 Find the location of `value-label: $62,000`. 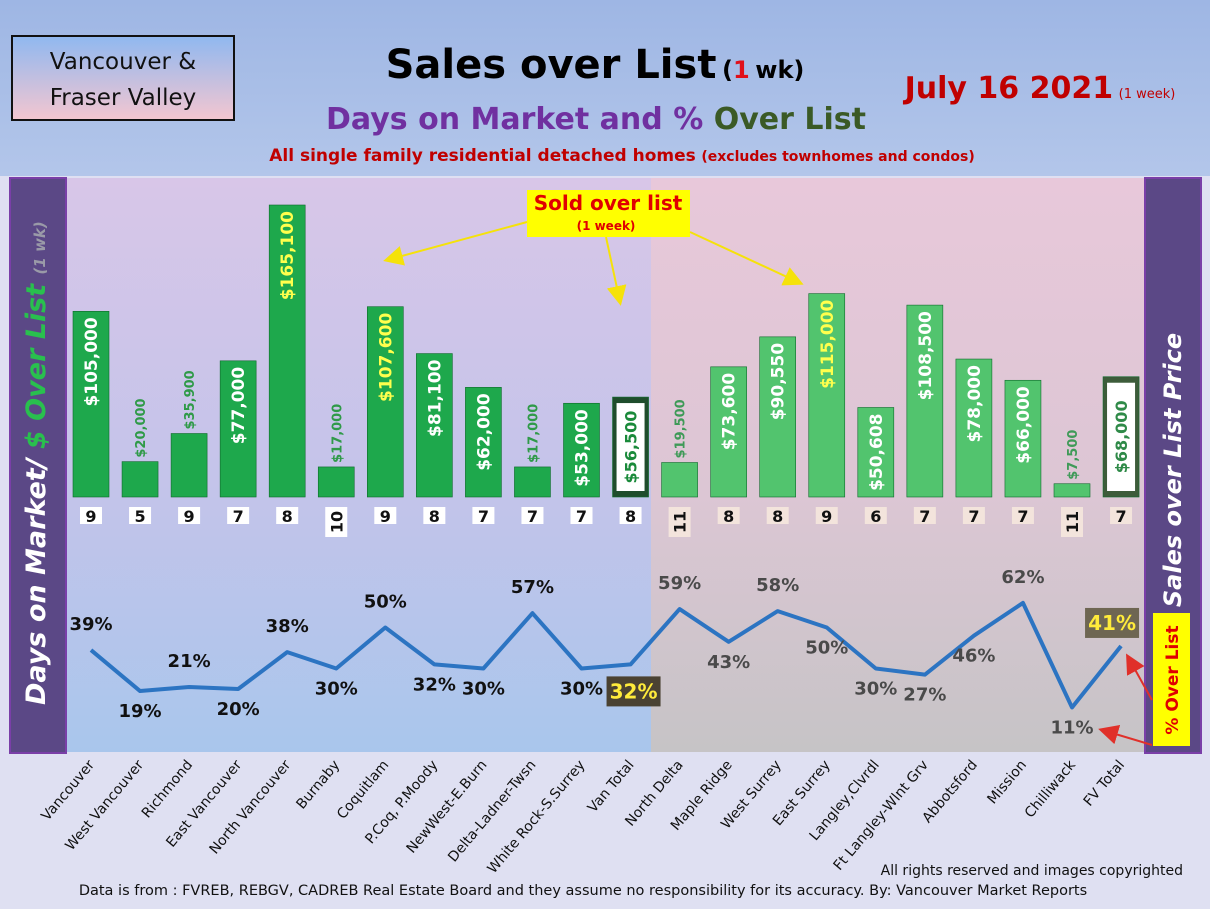

value-label: $62,000 is located at coordinates (484, 432).